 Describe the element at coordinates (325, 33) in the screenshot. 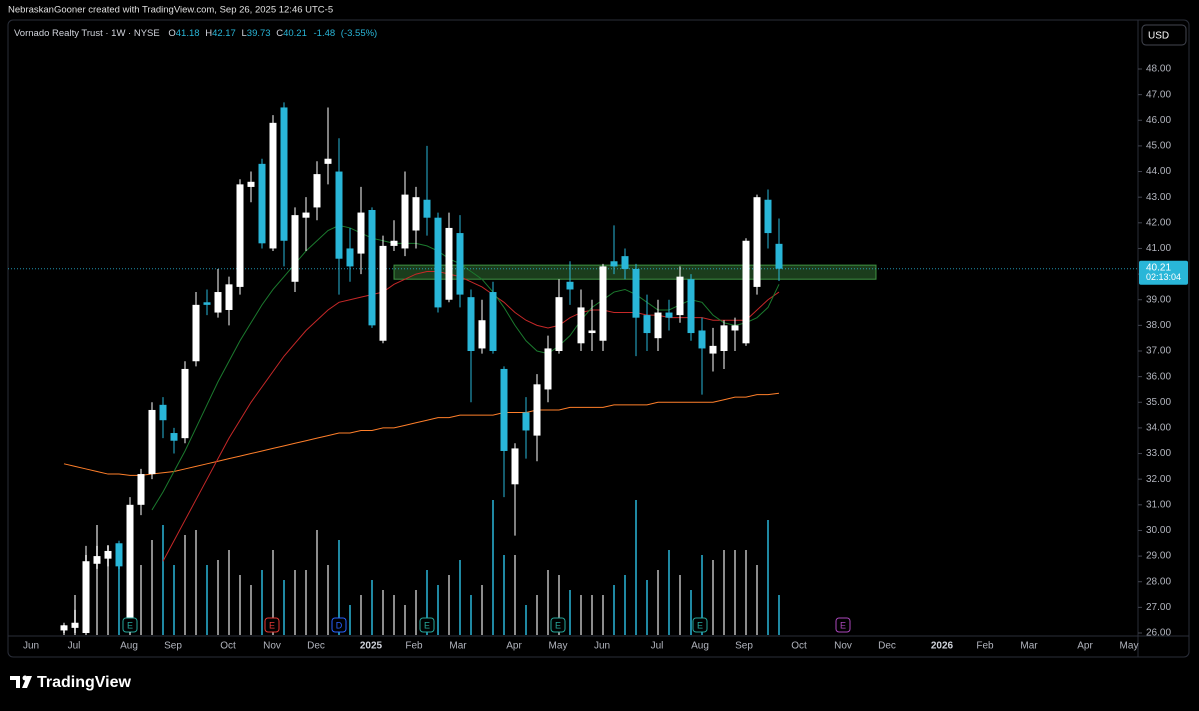

I see `change-value: -1.48` at that location.